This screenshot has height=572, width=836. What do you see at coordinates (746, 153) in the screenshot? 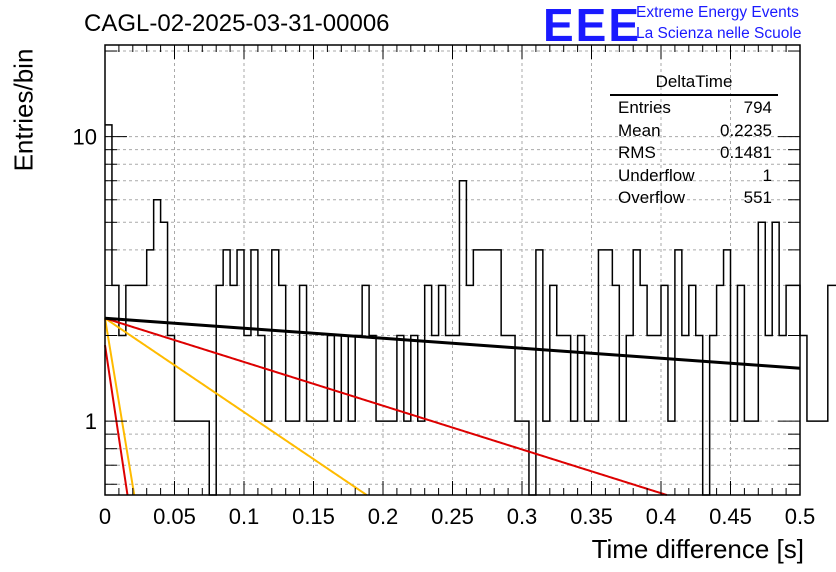
I see `stats-value: 0.1481` at bounding box center [746, 153].